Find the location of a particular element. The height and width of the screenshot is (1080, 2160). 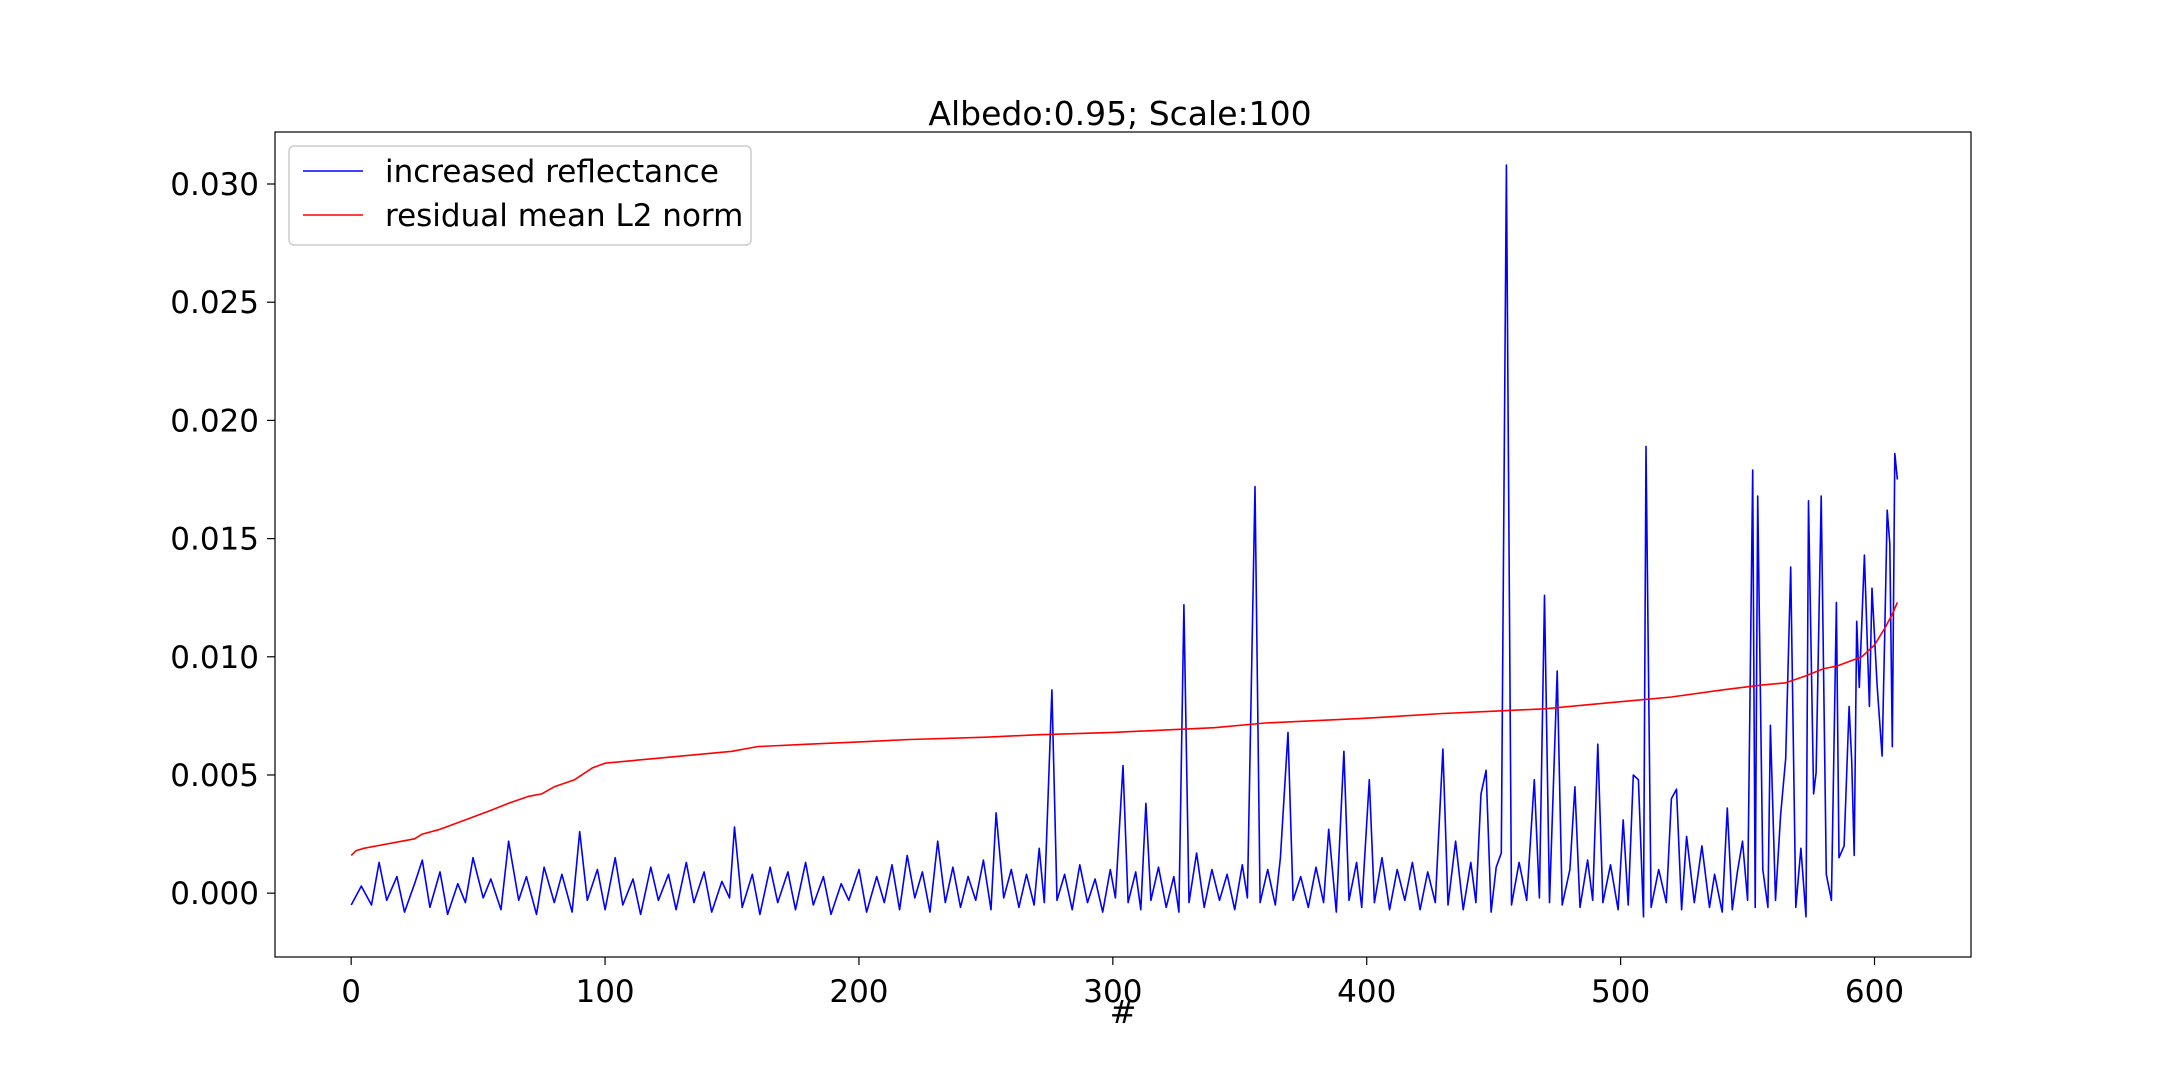

chart-title: Albedo:0.95; Scale:100 is located at coordinates (1119, 113).